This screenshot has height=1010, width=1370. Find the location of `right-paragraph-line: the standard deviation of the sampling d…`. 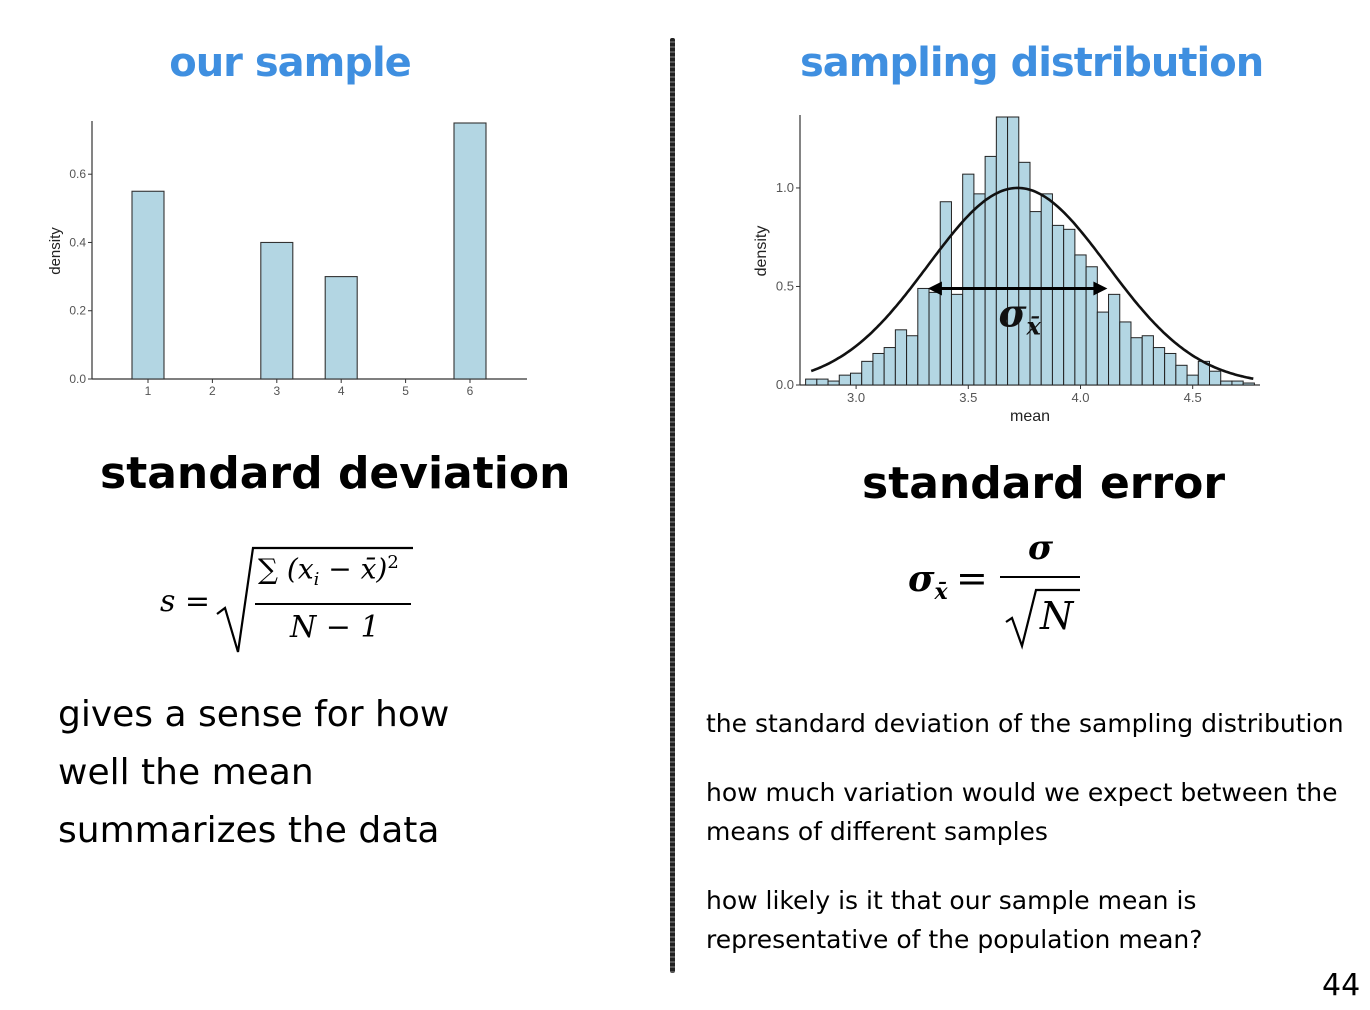

right-paragraph-line: the standard deviation of the sampling d… is located at coordinates (1025, 723).